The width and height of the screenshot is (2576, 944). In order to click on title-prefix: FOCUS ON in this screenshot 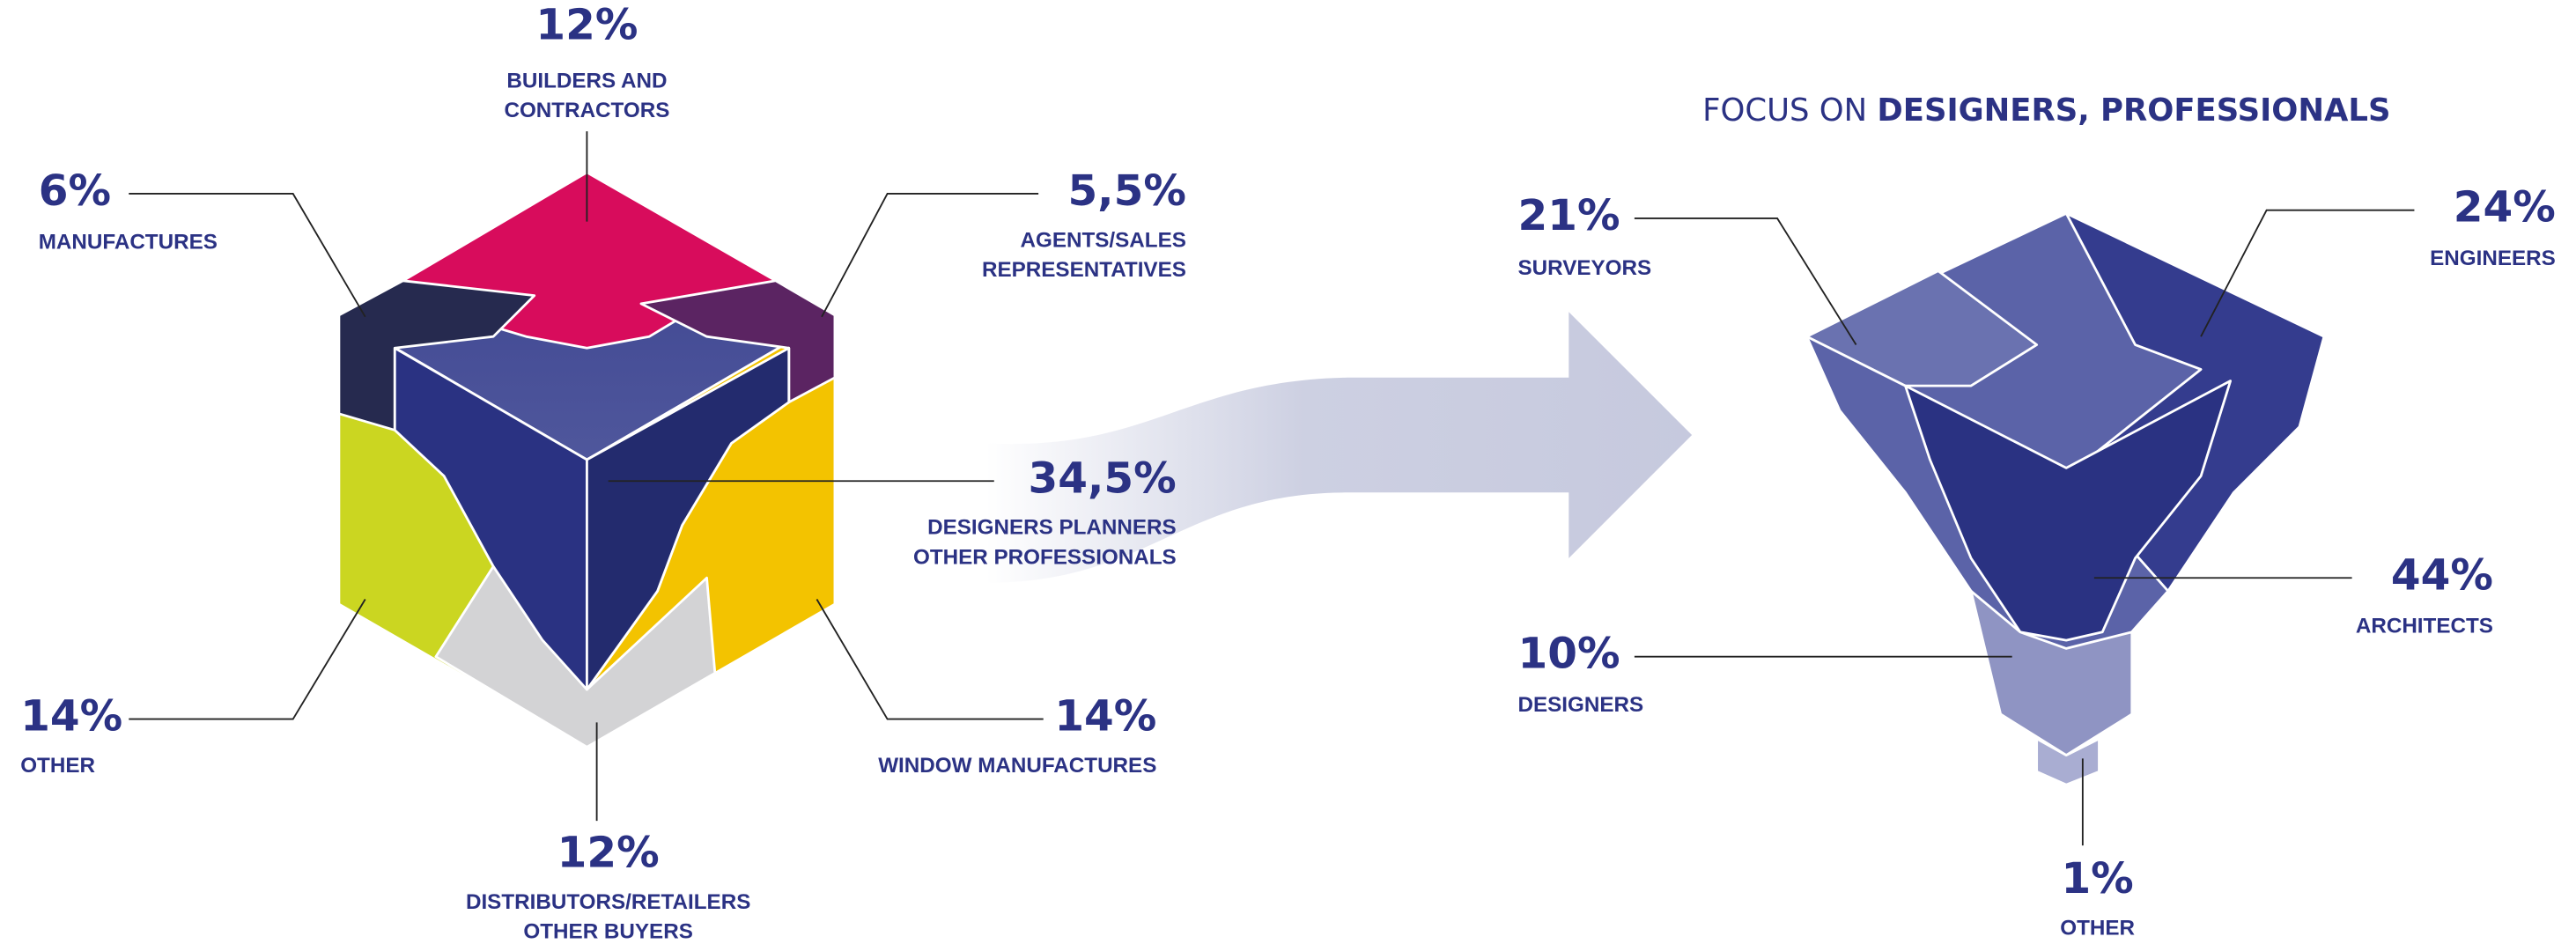, I will do `click(1784, 110)`.